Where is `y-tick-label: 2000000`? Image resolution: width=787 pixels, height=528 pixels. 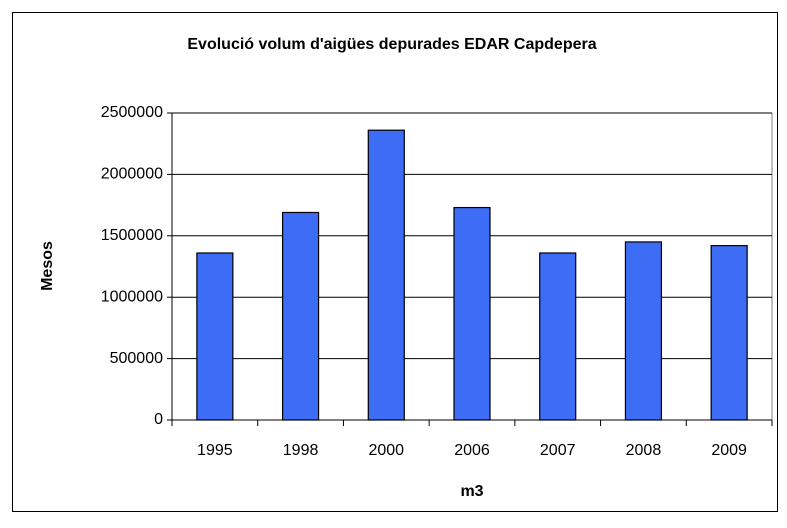
y-tick-label: 2000000 is located at coordinates (132, 174).